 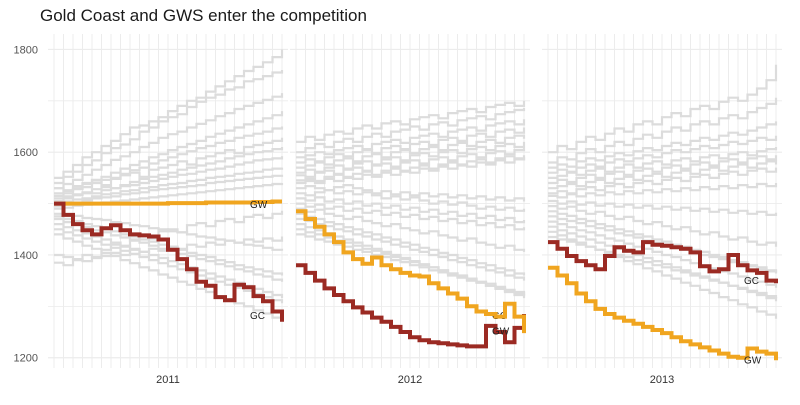 I want to click on y-tick-label: 1800, so click(x=26, y=50).